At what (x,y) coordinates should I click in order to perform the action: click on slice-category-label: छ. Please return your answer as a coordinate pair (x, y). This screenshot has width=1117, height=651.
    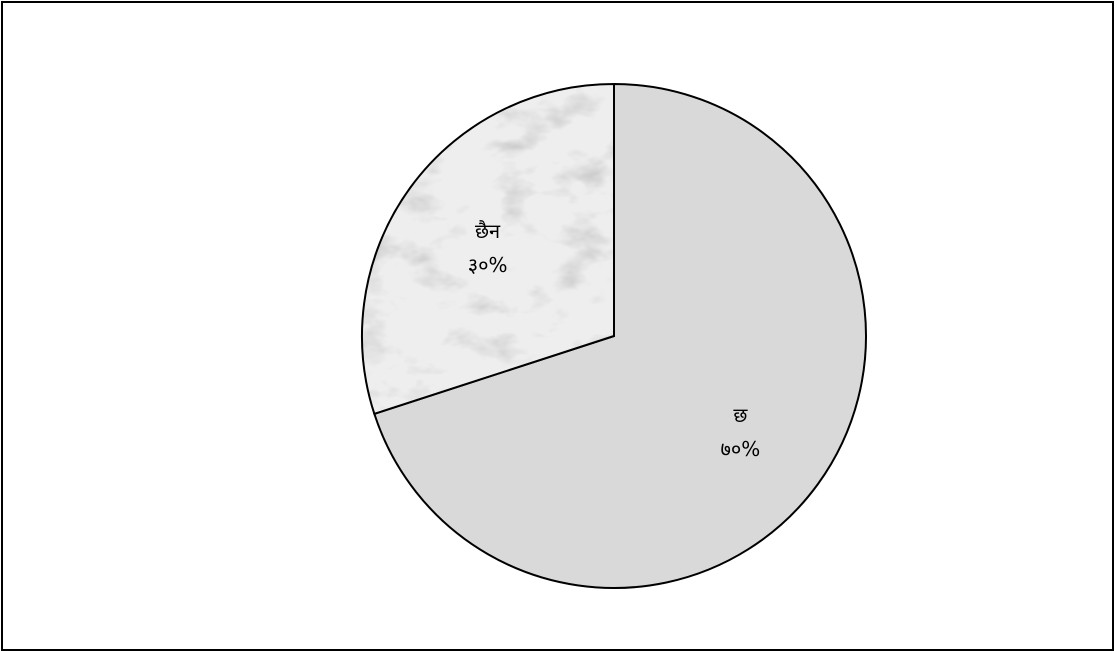
    Looking at the image, I should click on (740, 415).